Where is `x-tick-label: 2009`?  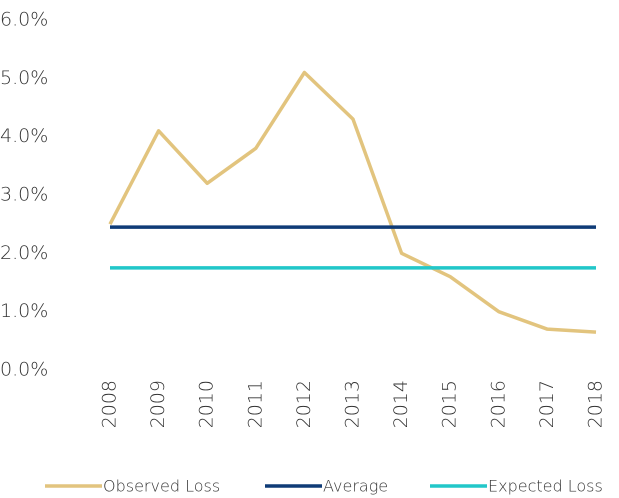
x-tick-label: 2009 is located at coordinates (158, 404).